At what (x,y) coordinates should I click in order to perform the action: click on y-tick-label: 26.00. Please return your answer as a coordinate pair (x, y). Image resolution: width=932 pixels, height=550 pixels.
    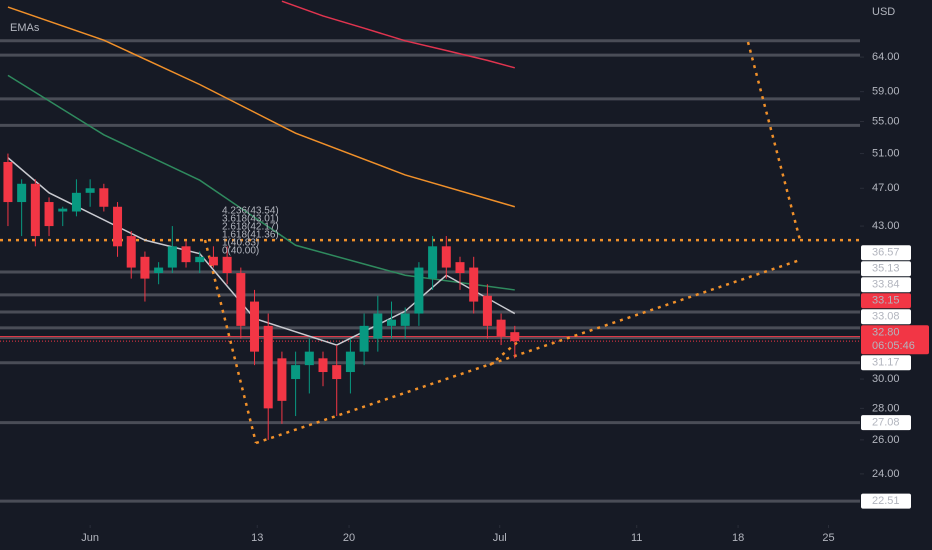
    Looking at the image, I should click on (886, 440).